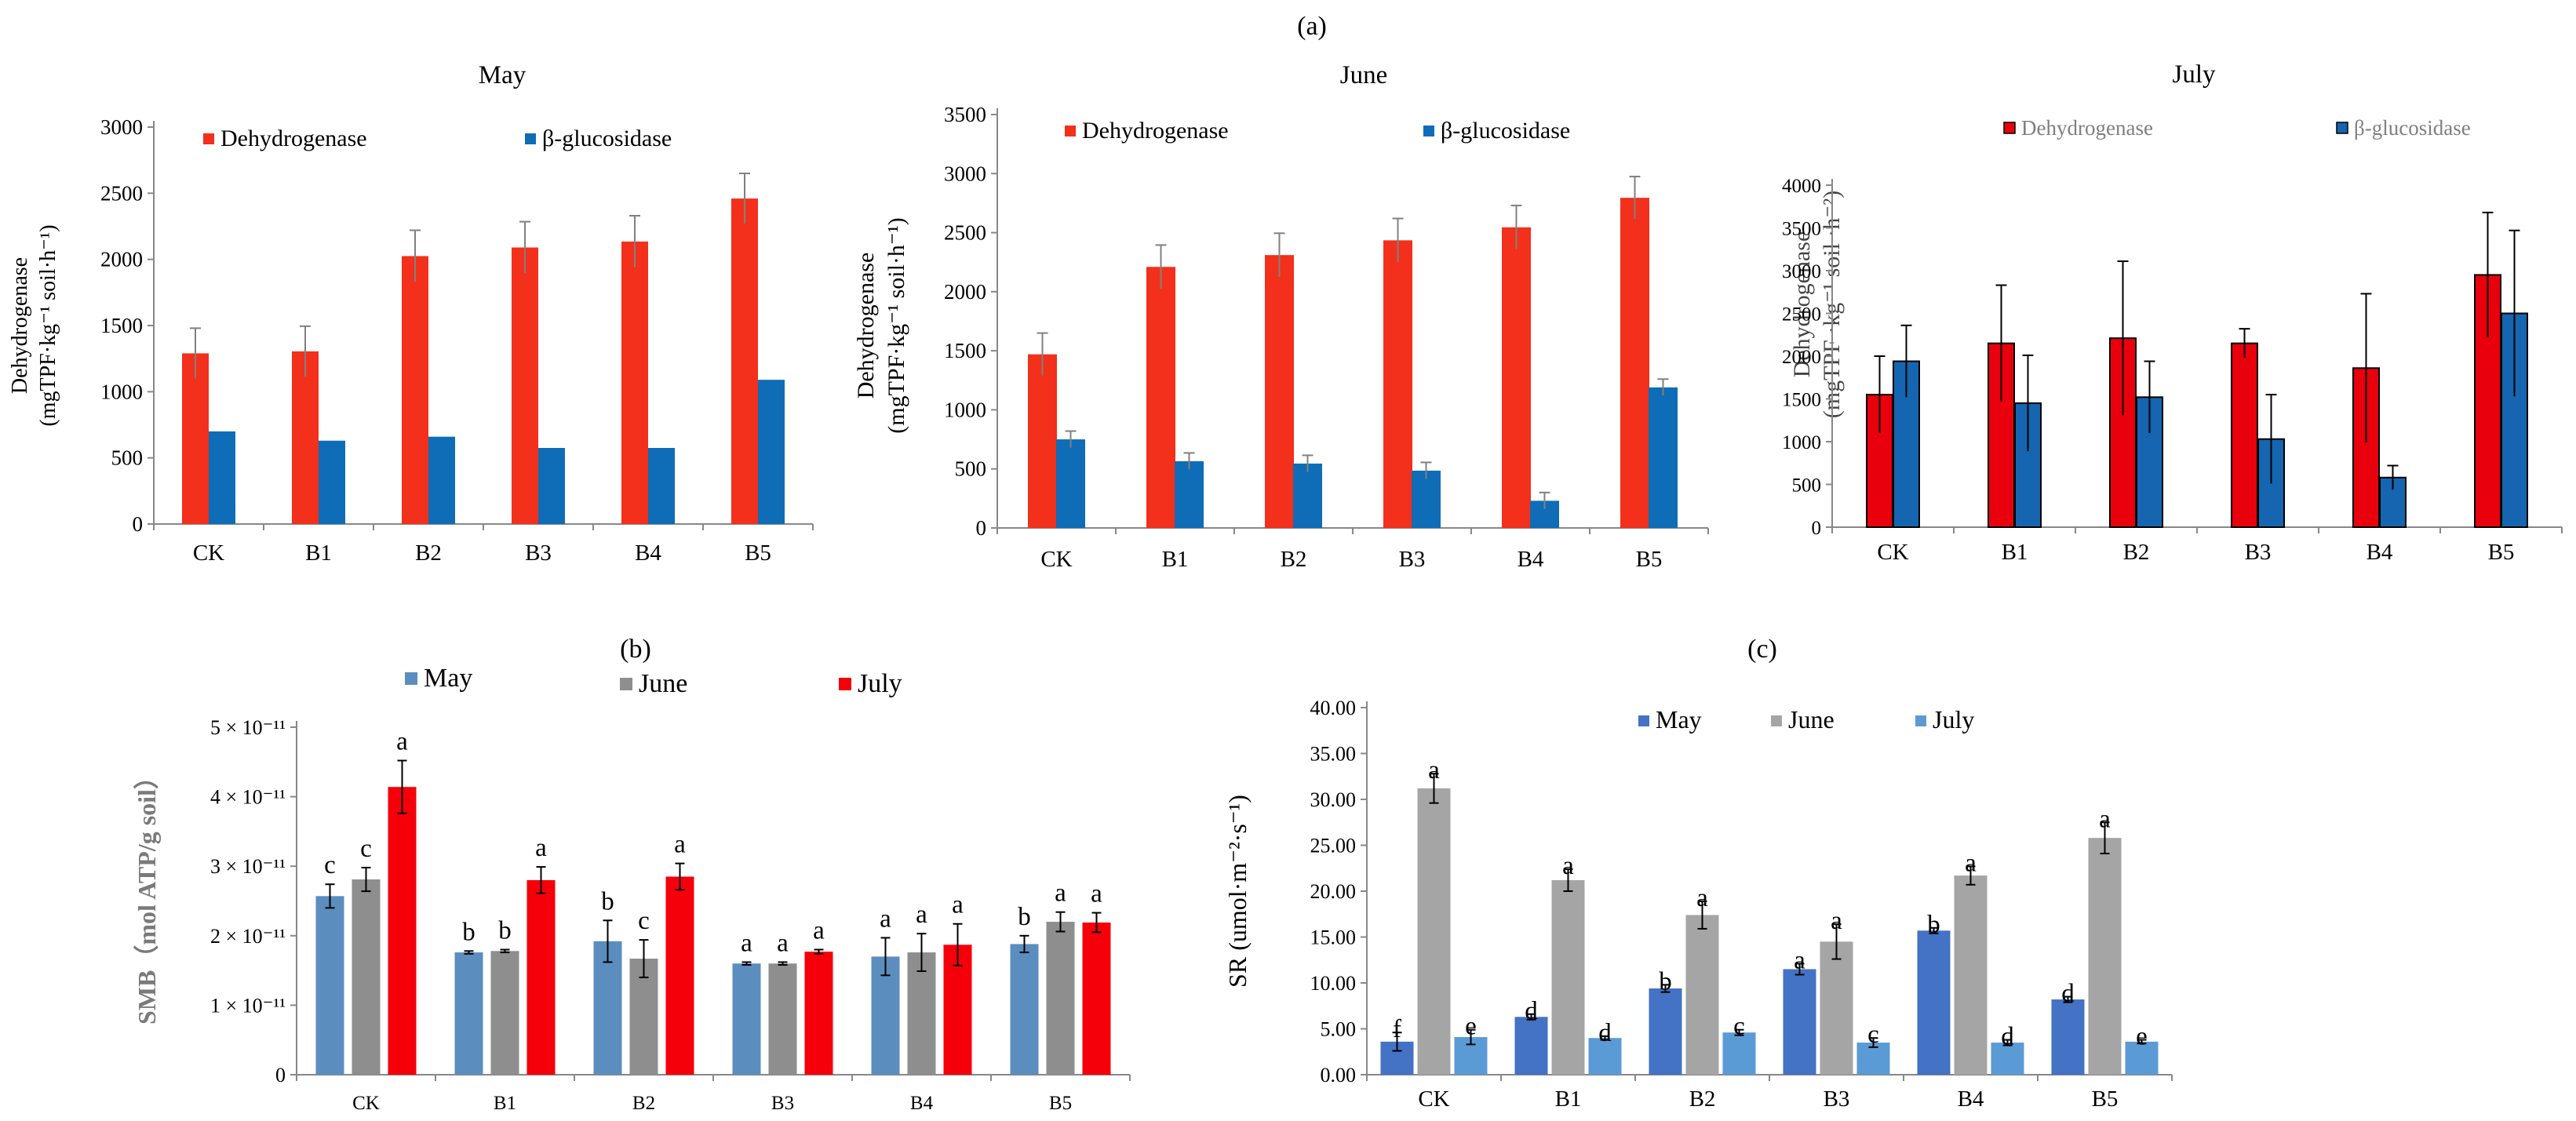 Image resolution: width=2576 pixels, height=1121 pixels. Describe the element at coordinates (1799, 1022) in the screenshot. I see `bar-may-b3` at that location.